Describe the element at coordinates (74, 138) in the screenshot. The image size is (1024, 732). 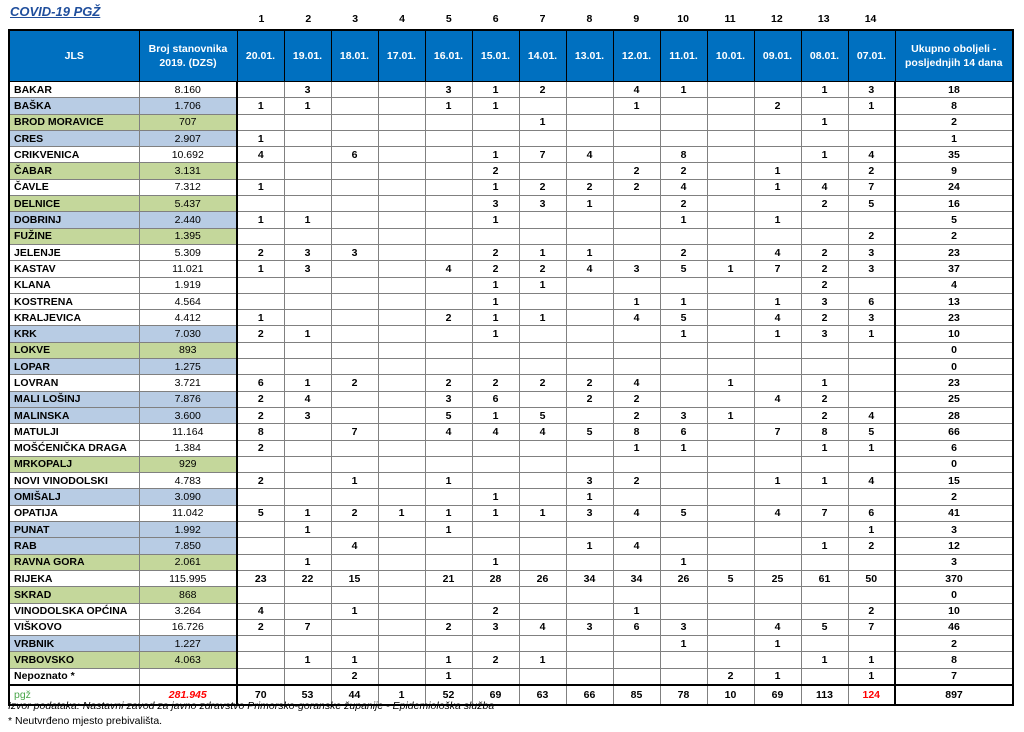
I see `jls-name: CRES` at that location.